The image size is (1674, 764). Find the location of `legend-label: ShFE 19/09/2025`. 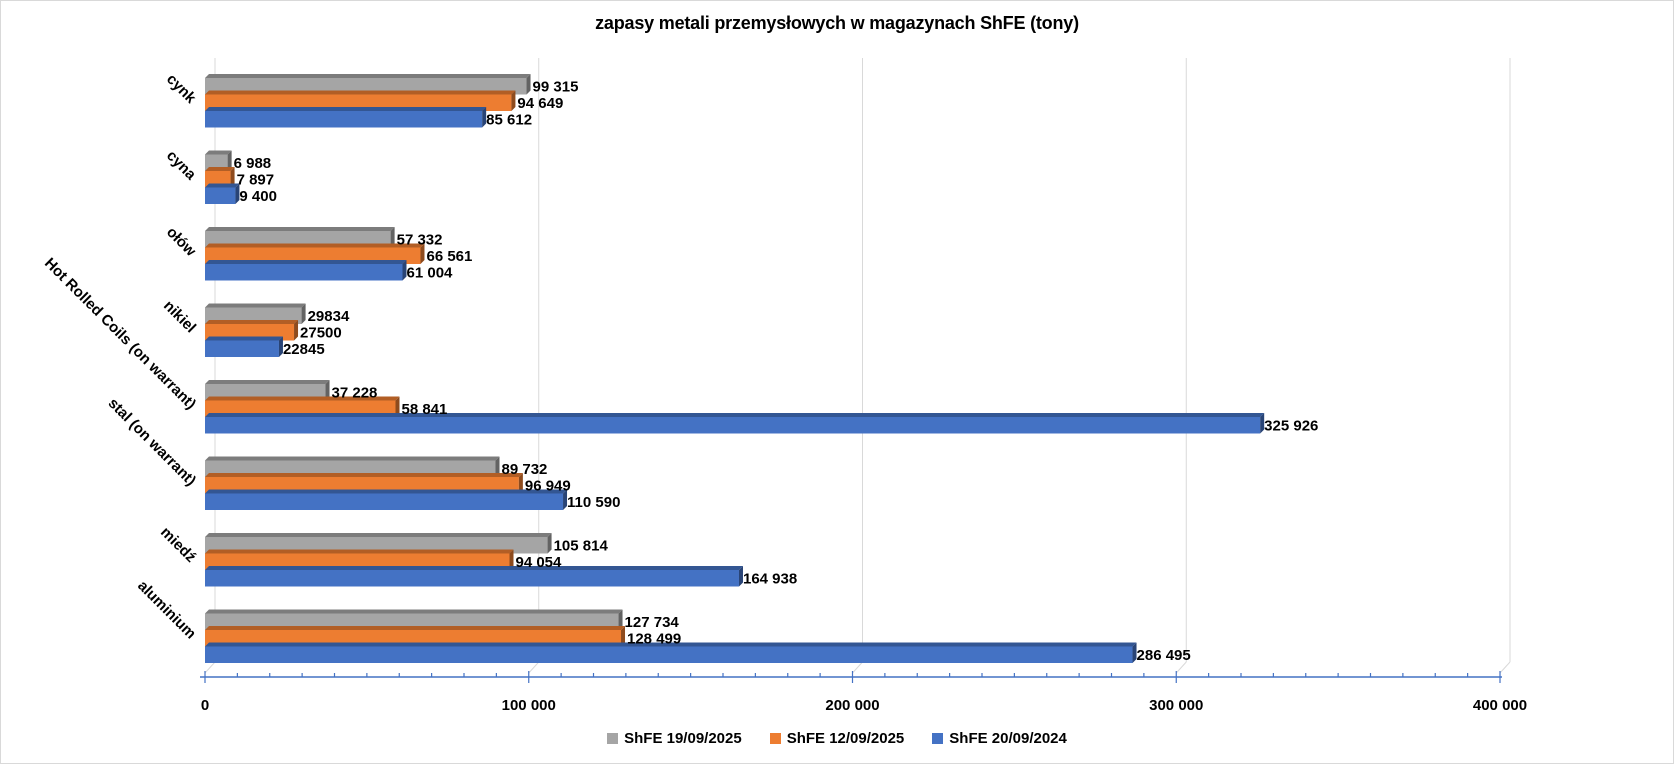

legend-label: ShFE 19/09/2025 is located at coordinates (683, 738).